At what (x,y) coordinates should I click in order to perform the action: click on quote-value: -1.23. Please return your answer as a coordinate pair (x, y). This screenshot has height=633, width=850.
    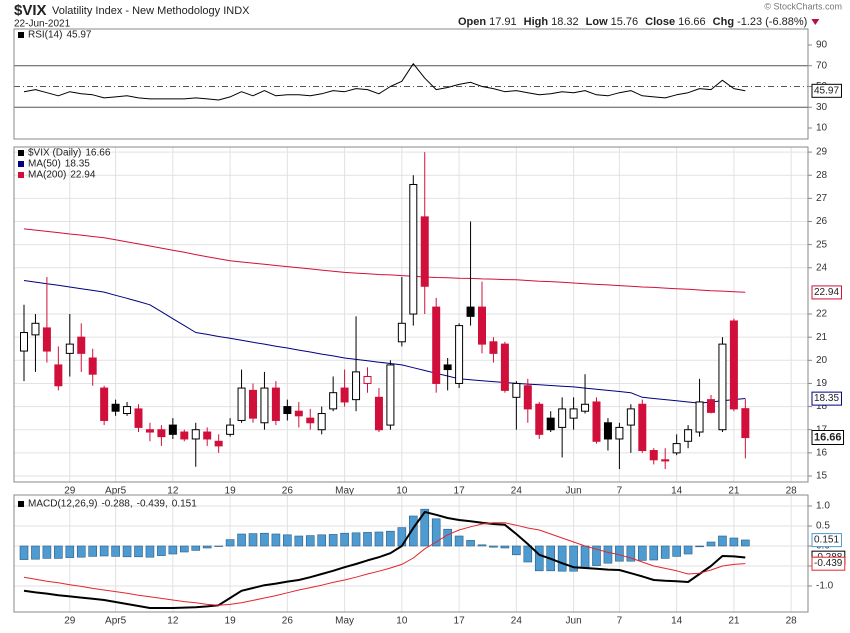
    Looking at the image, I should click on (749, 22).